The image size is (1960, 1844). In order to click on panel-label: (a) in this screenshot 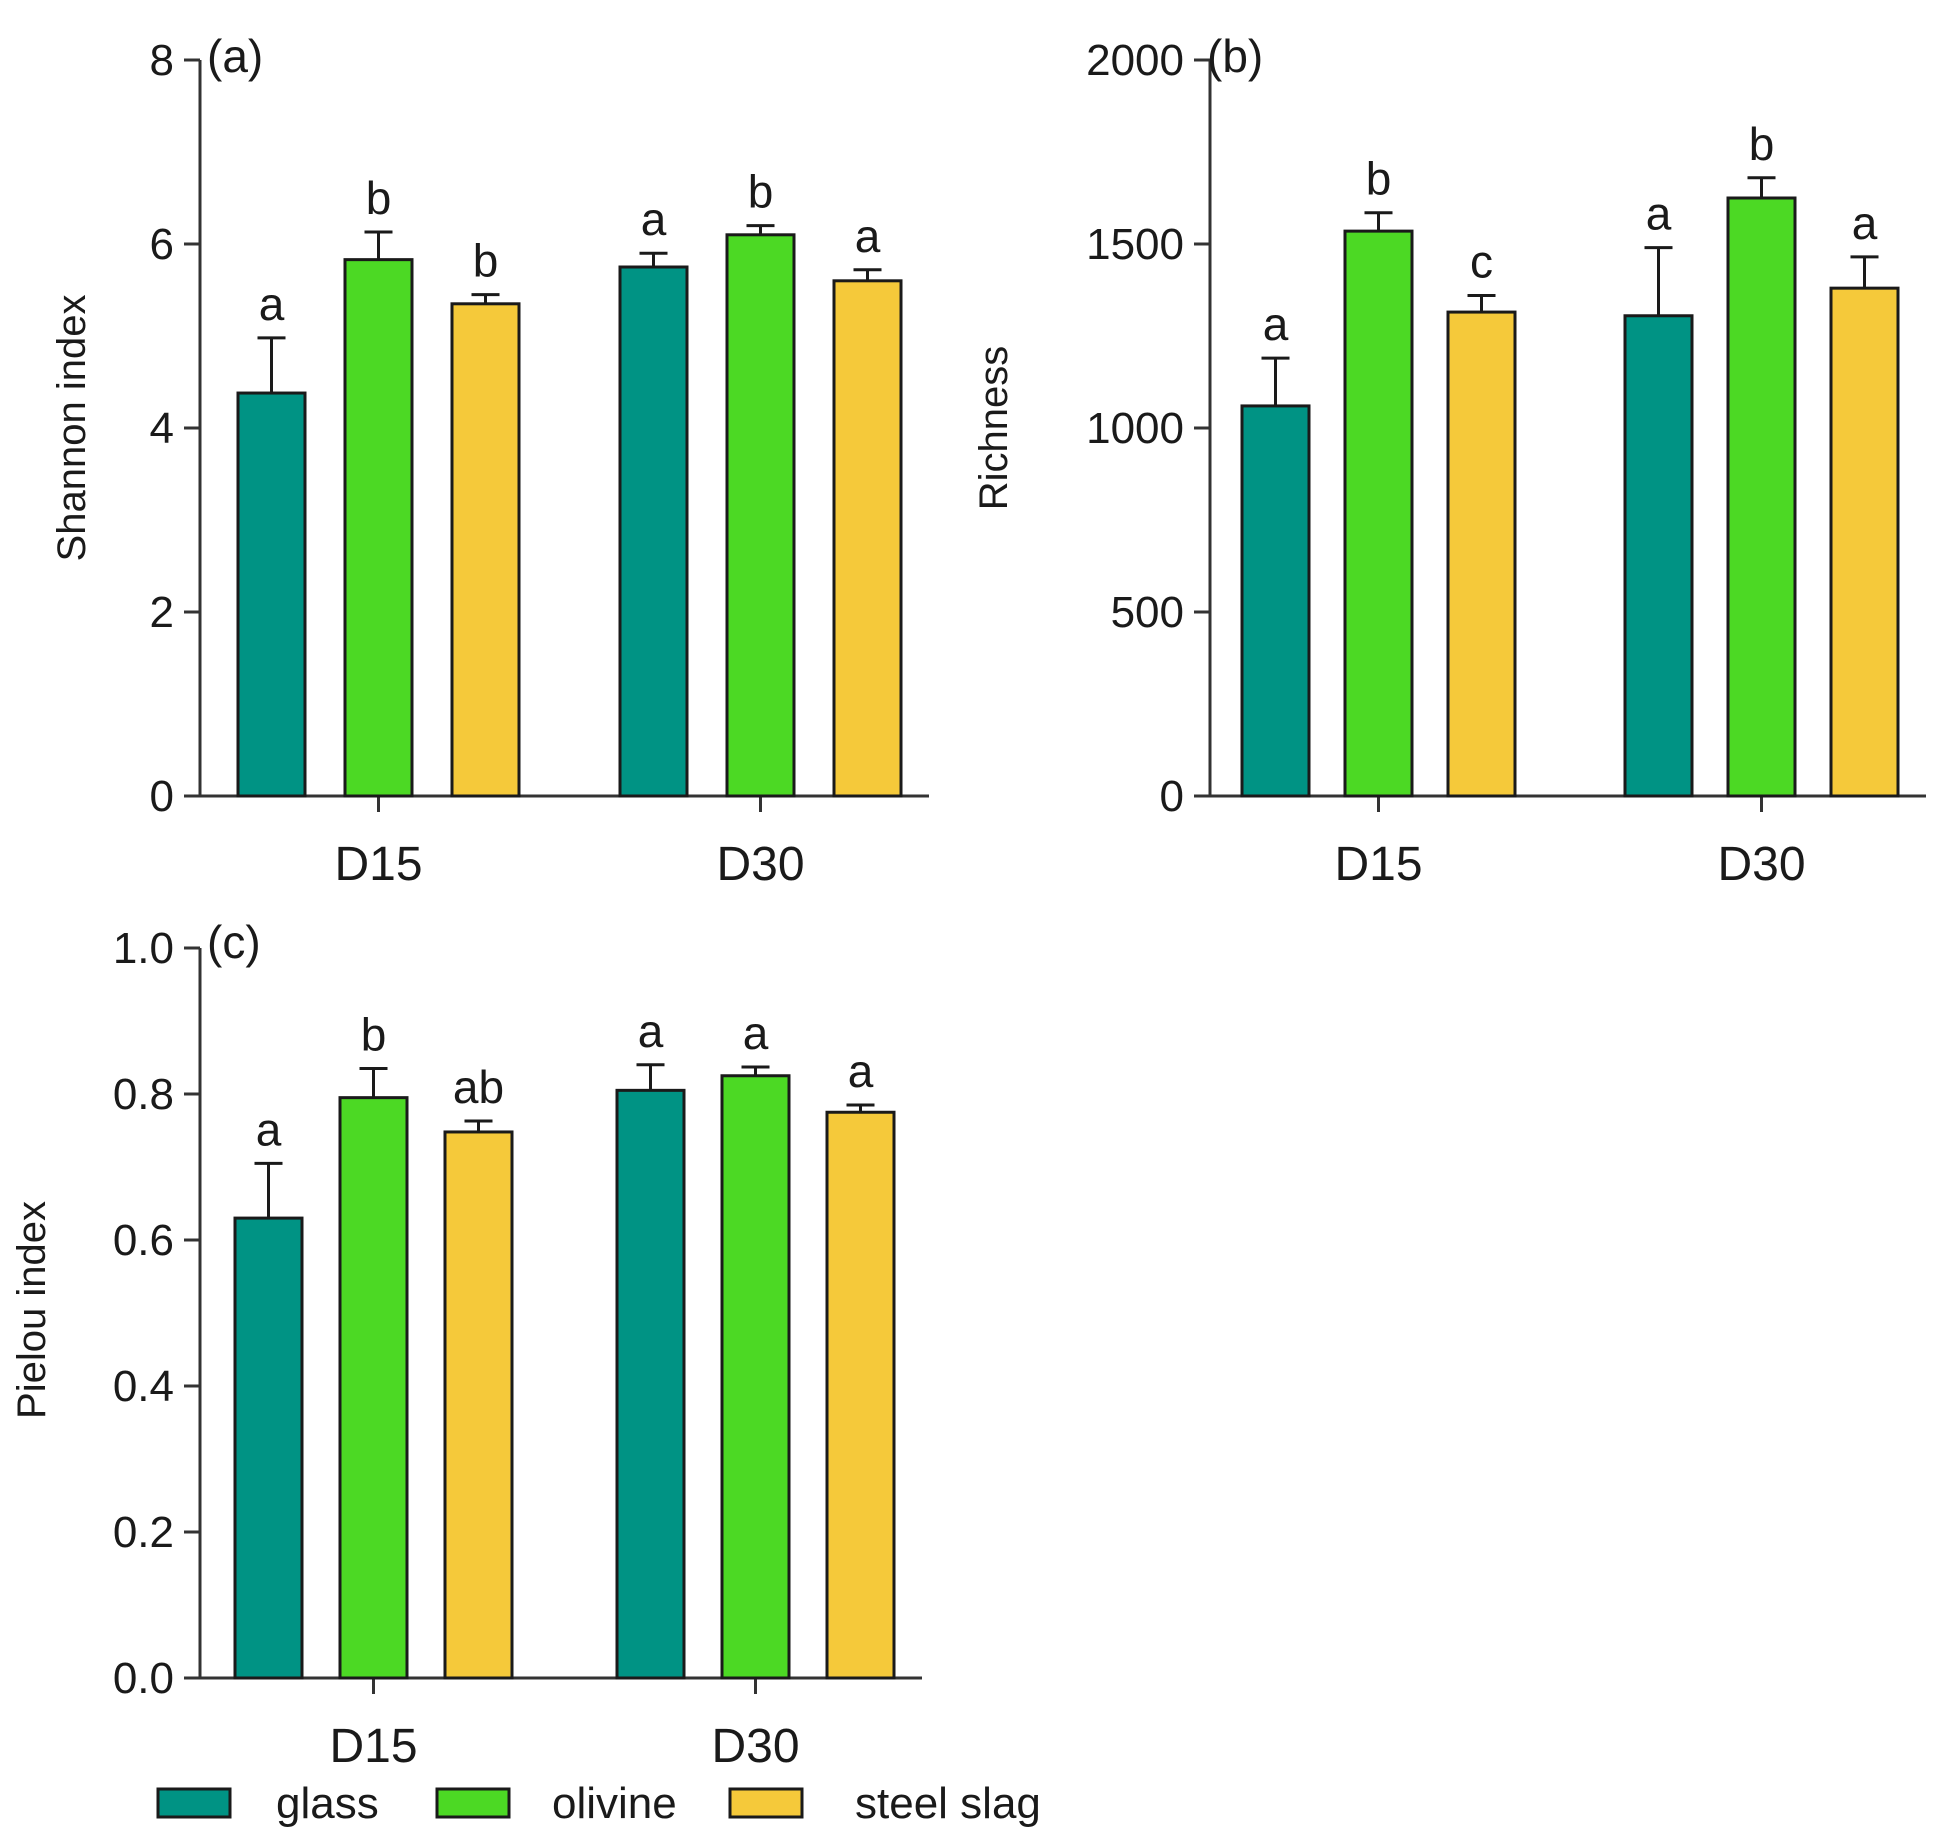, I will do `click(235, 56)`.